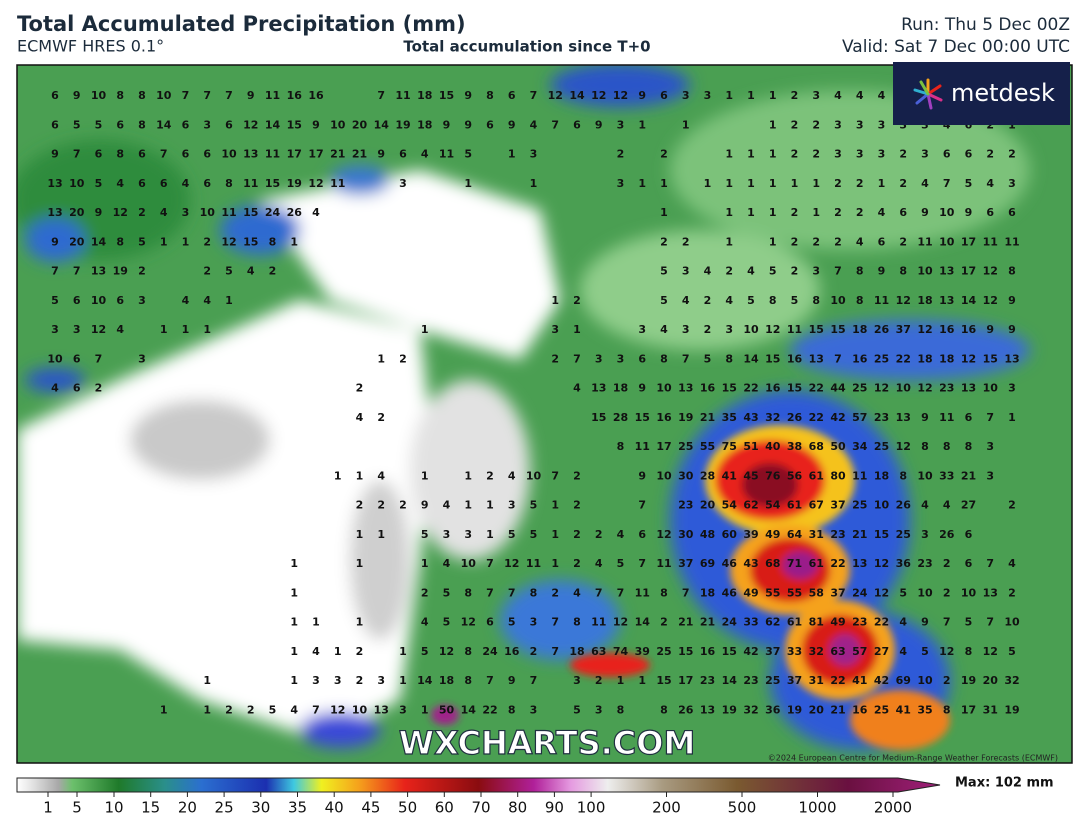  What do you see at coordinates (1003, 93) in the screenshot?
I see `logo-text: metdesk` at bounding box center [1003, 93].